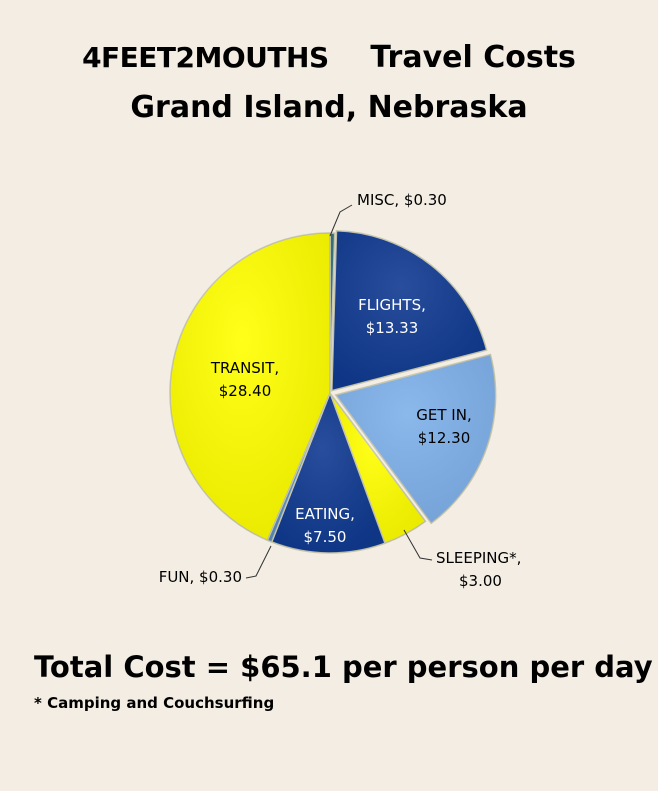 The width and height of the screenshot is (658, 791). I want to click on chart-title: 4FEET2MOUTHS Travel Costs, so click(329, 57).